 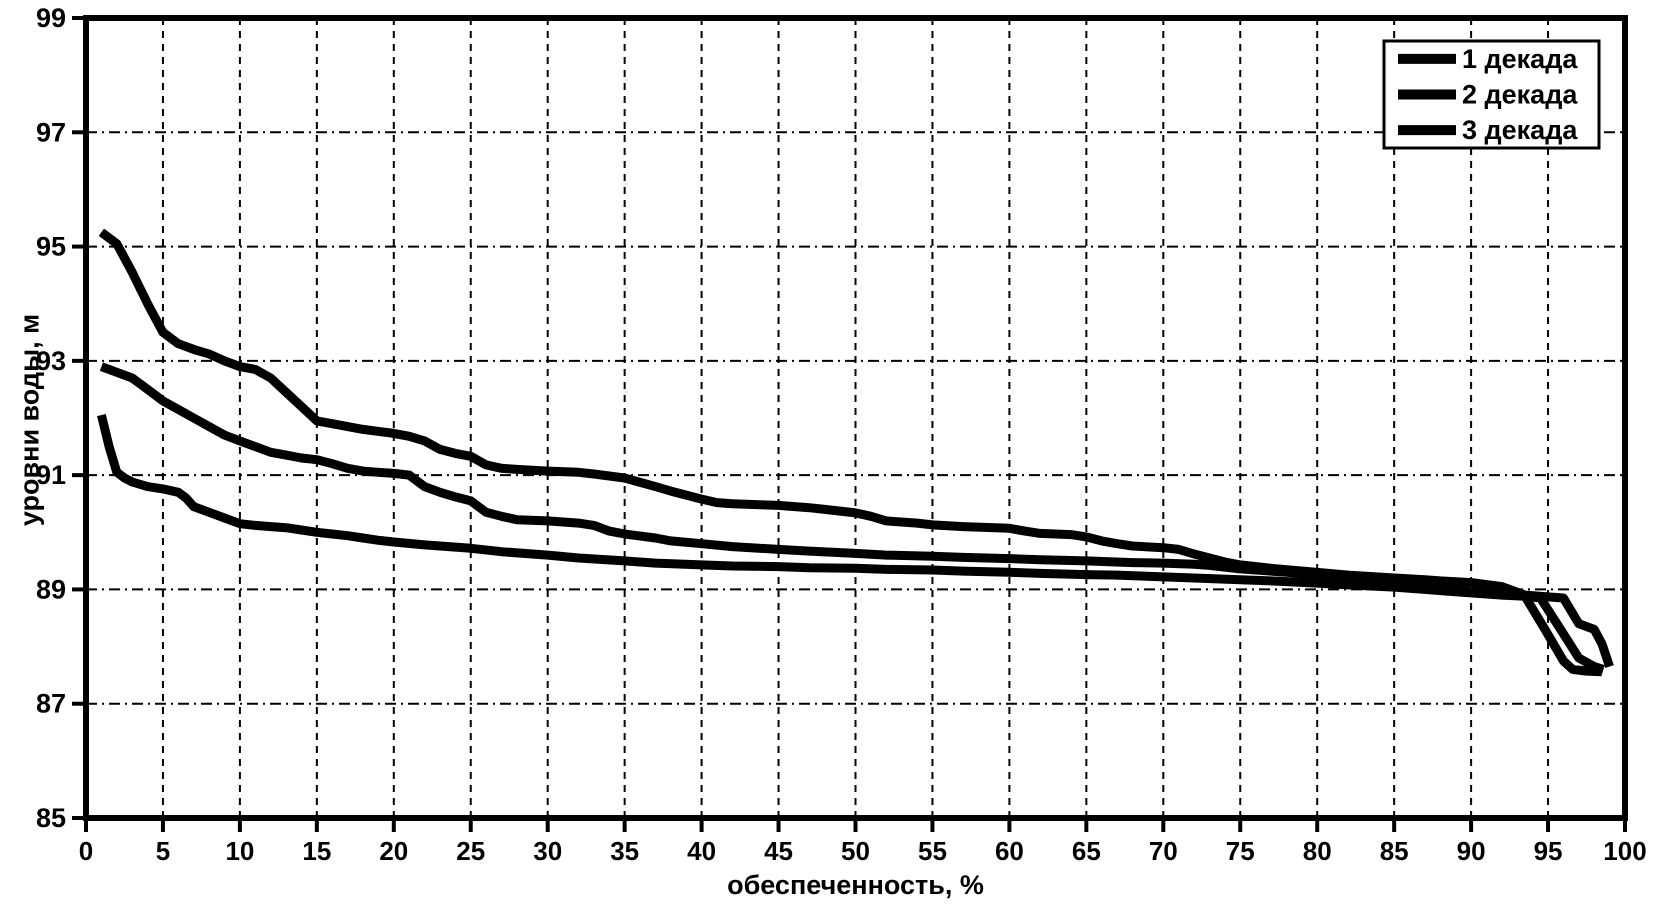 What do you see at coordinates (855, 885) in the screenshot?
I see `x-axis-title: обеспеченность, %` at bounding box center [855, 885].